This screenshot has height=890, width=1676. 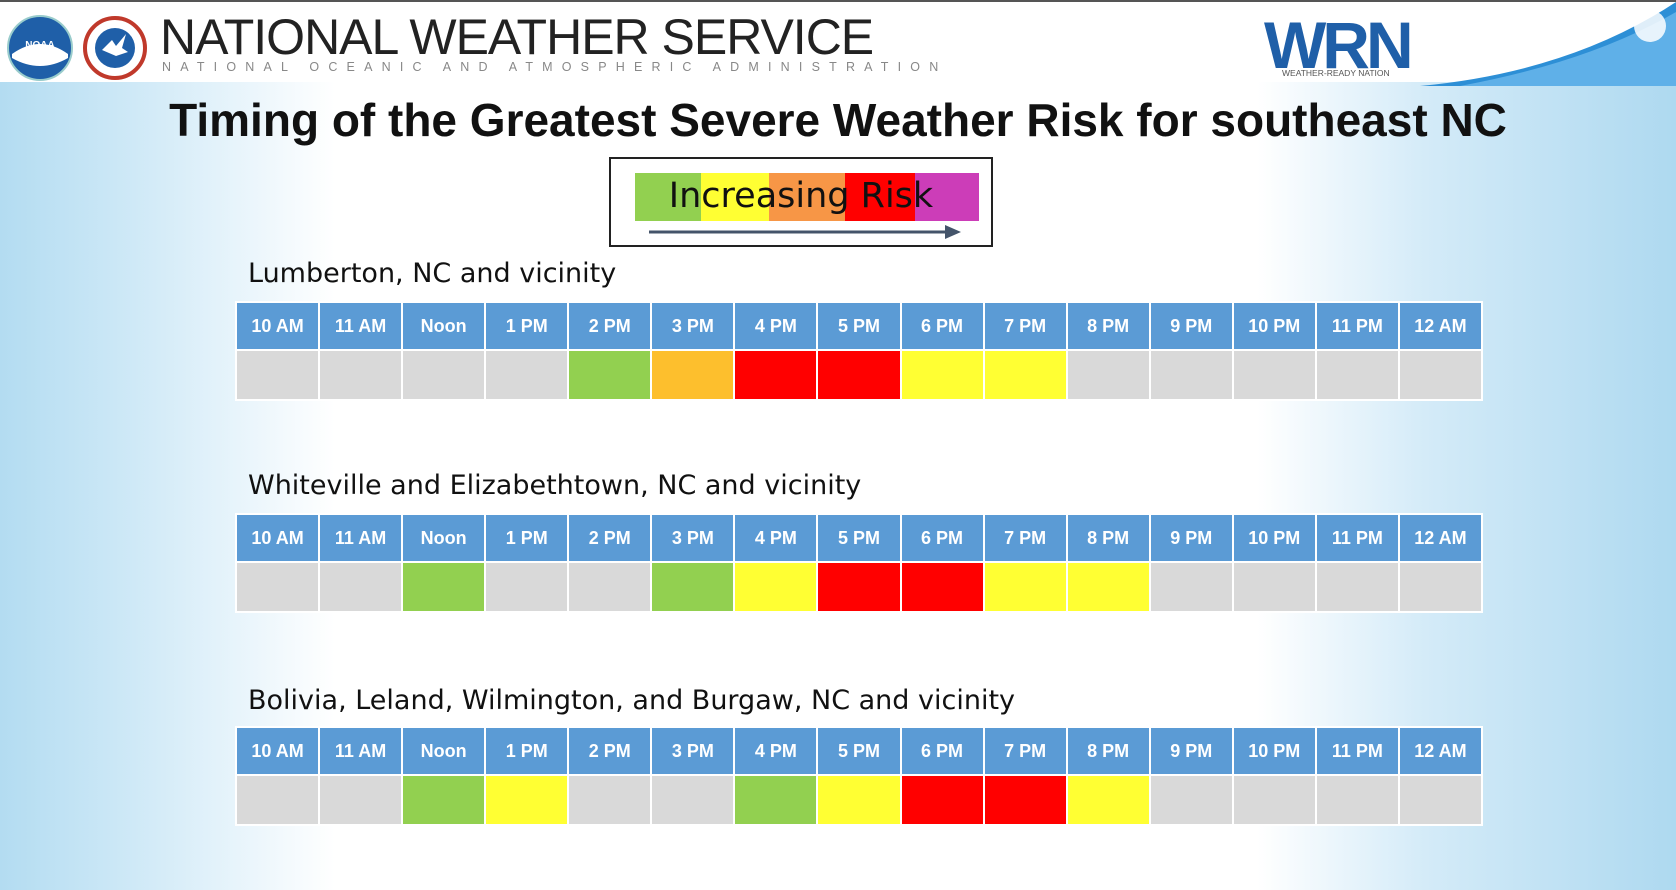 I want to click on risk-legend: Increasing Risk, so click(x=801, y=202).